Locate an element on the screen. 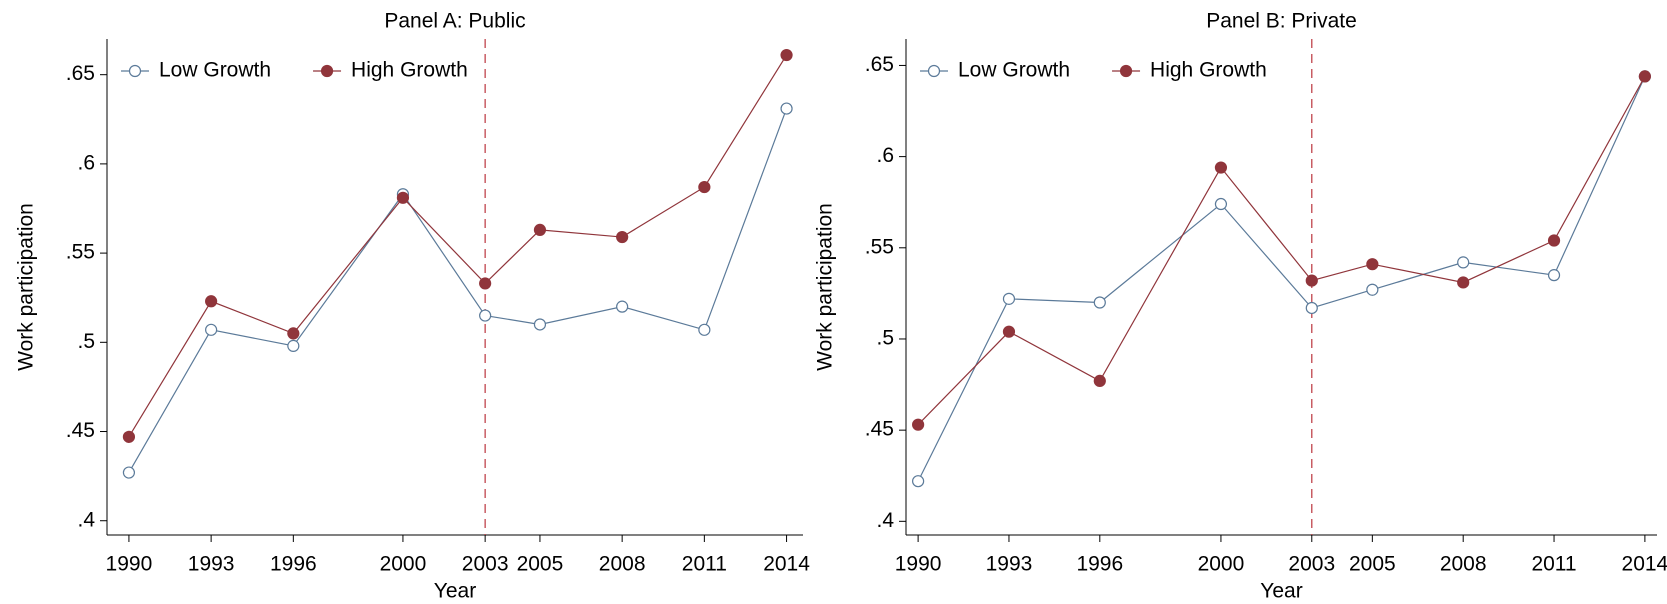 The height and width of the screenshot is (604, 1667). chart-title: Panel B: Private is located at coordinates (1281, 21).